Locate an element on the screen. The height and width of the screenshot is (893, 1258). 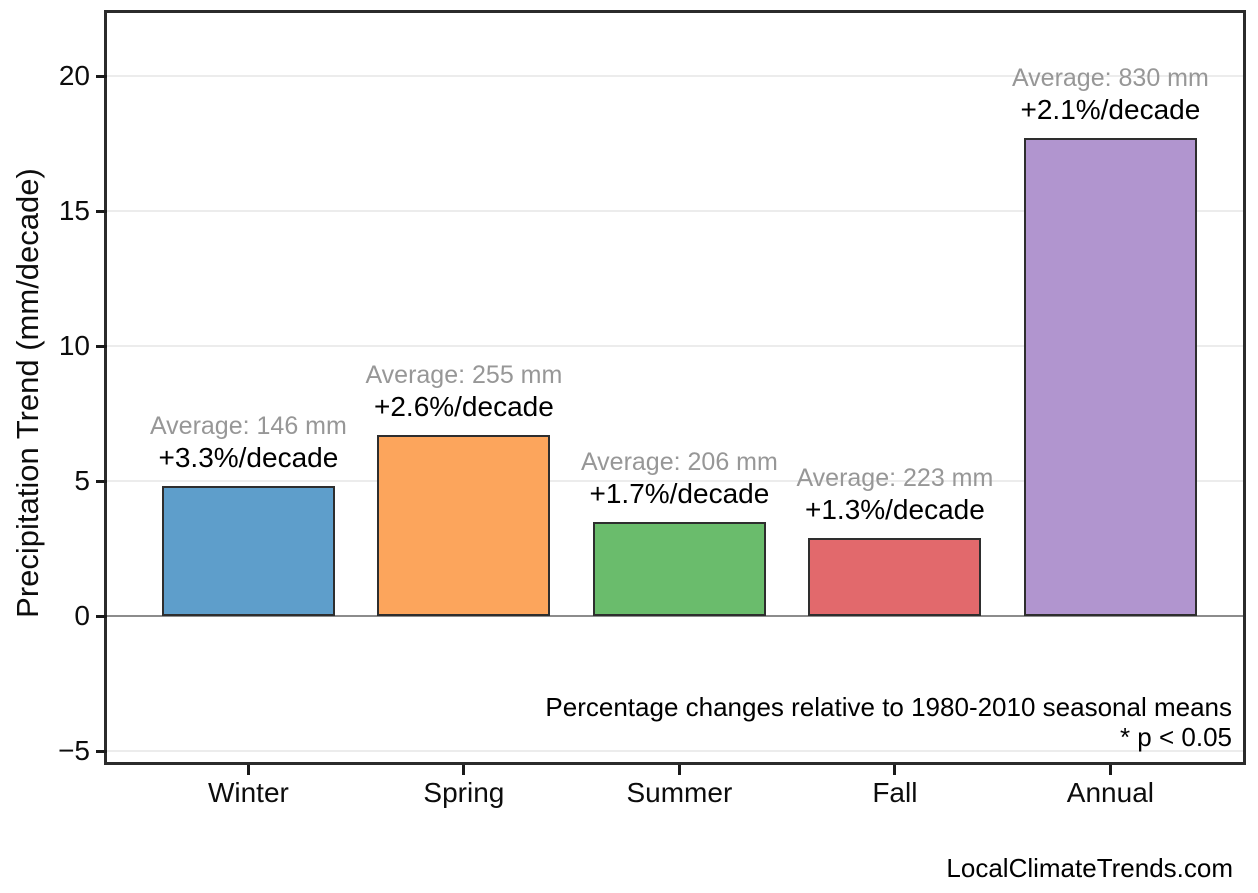
bar-annotation-spring: Average: 255 mm +2.6%/decade is located at coordinates (464, 391).